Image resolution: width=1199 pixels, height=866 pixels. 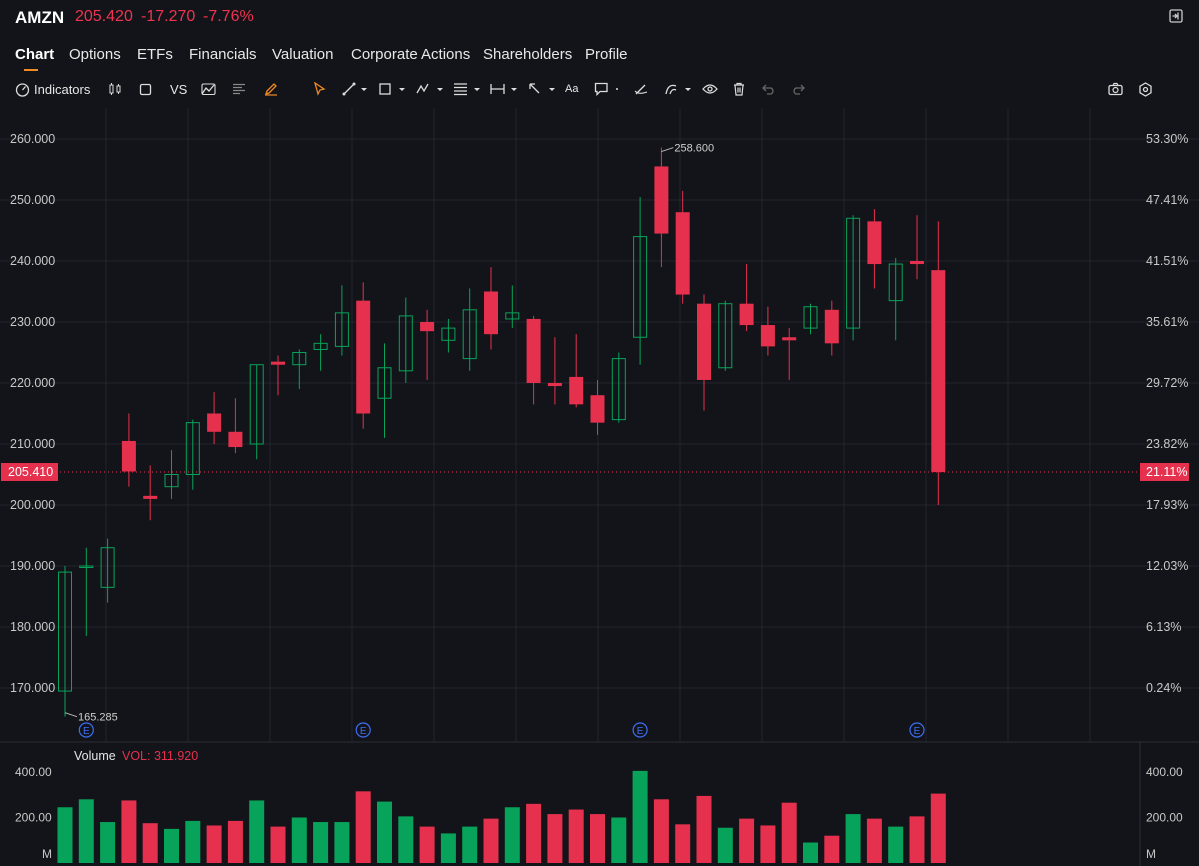 I want to click on square-icon, so click(x=145, y=89).